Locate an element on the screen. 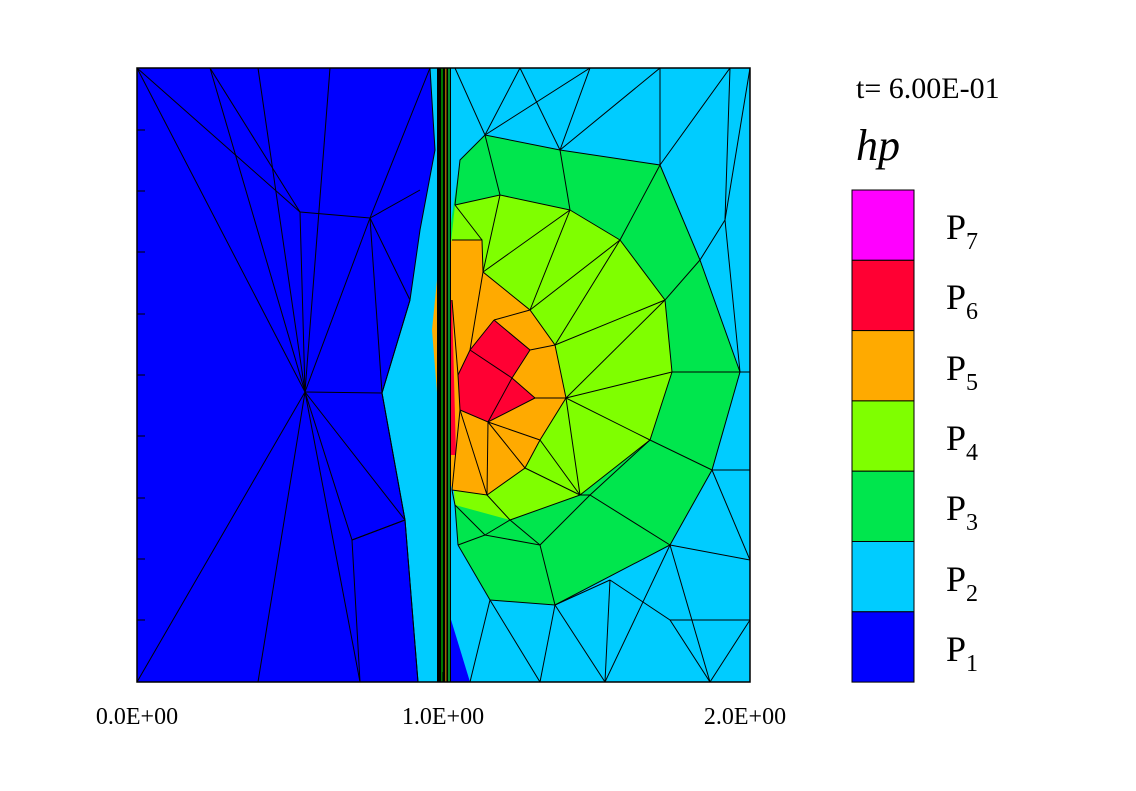  region-p1-bottom-sliver is located at coordinates (457, 641).